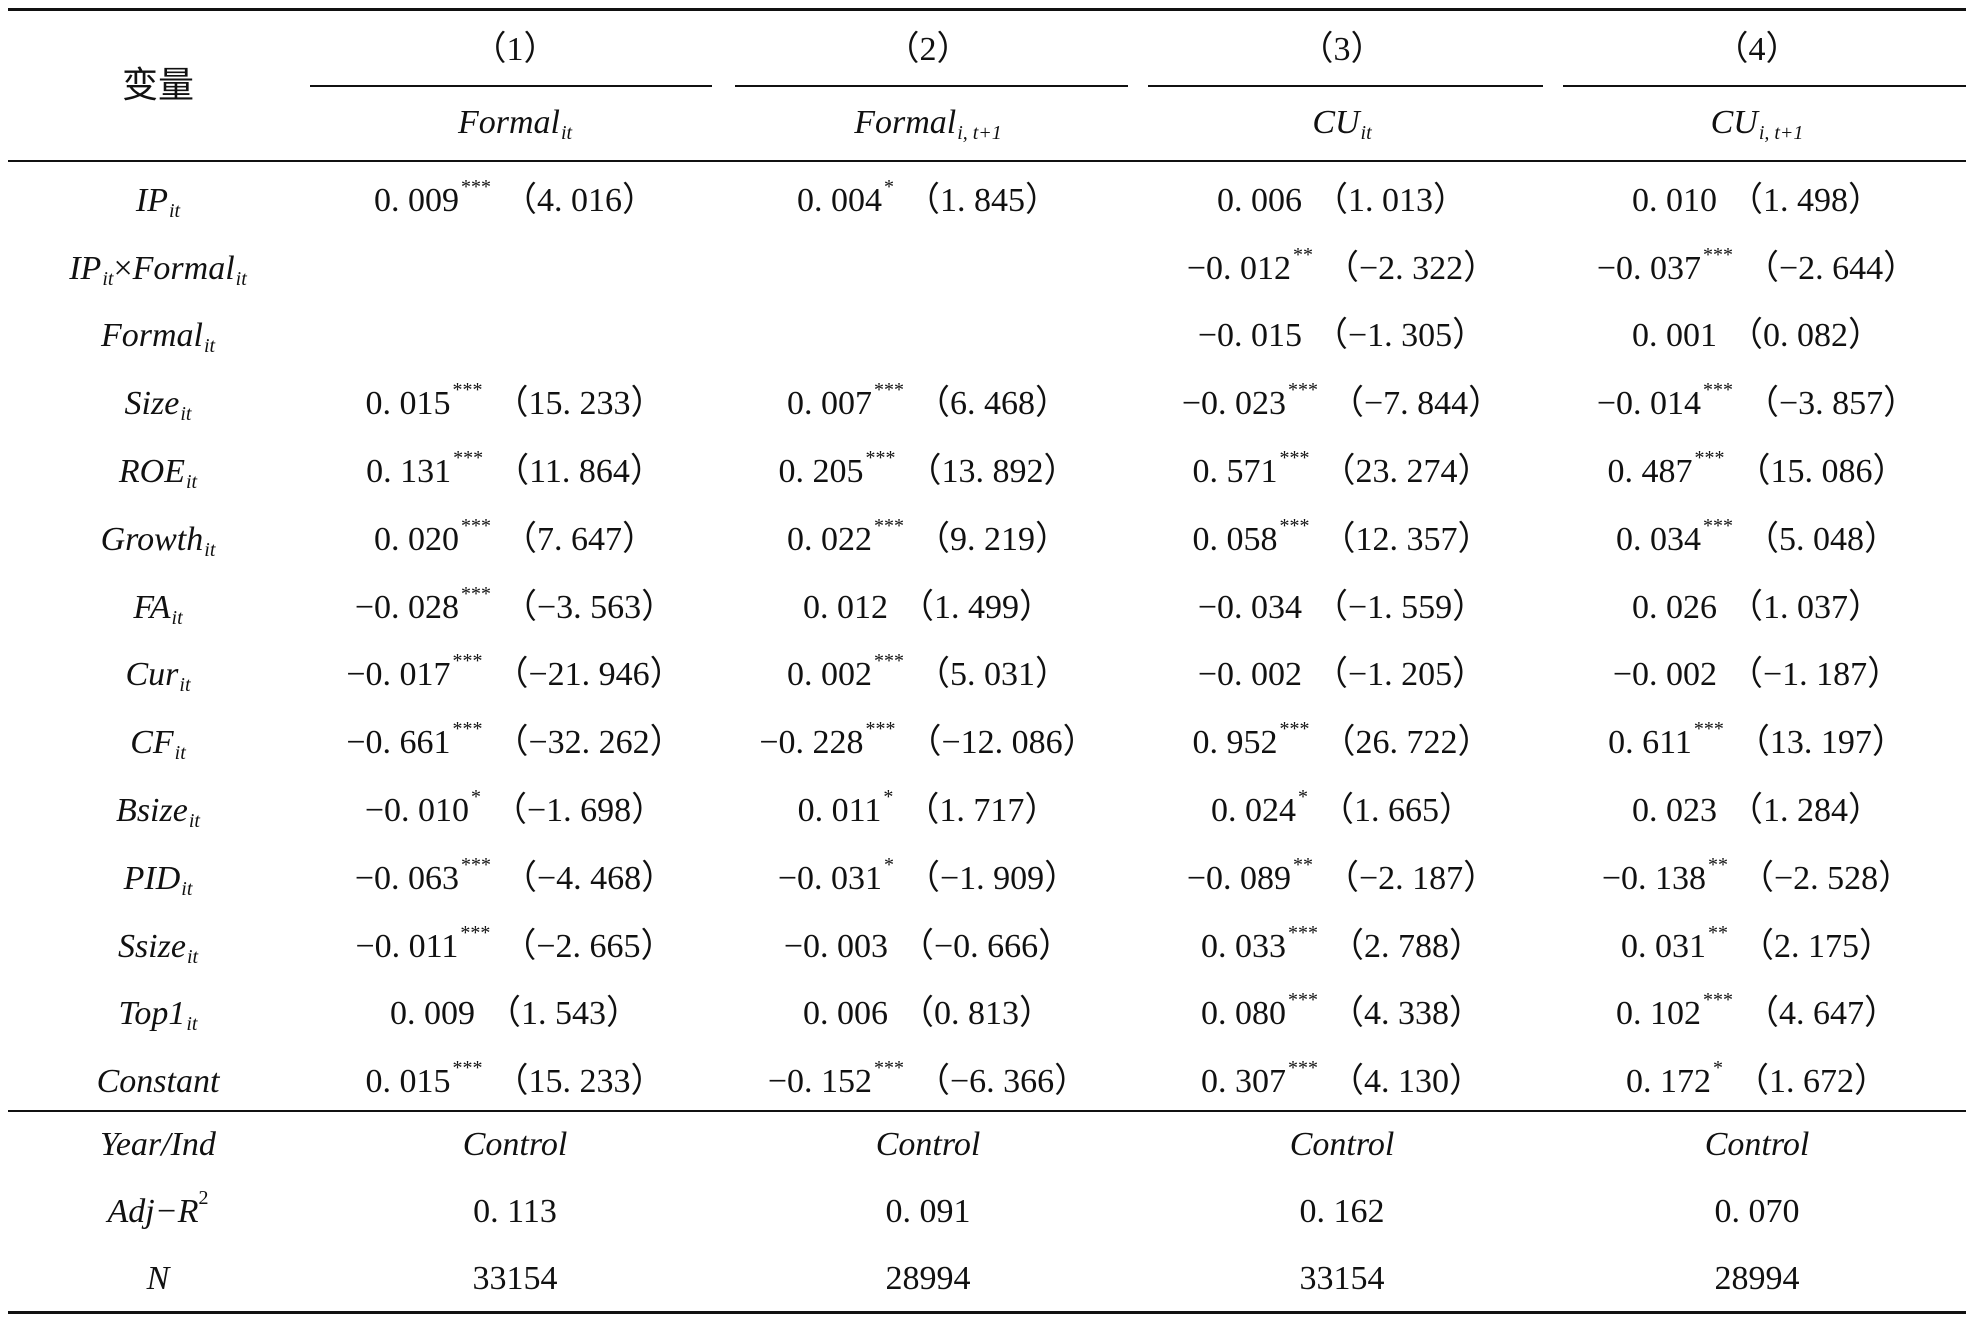  I want to click on coefficient: 0. 011, so click(839, 811).